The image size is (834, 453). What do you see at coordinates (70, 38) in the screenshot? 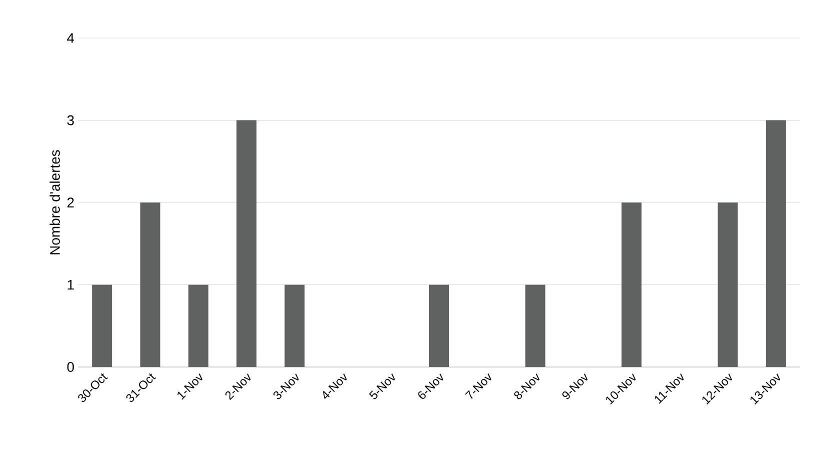
I see `y-tick-label: 4` at bounding box center [70, 38].